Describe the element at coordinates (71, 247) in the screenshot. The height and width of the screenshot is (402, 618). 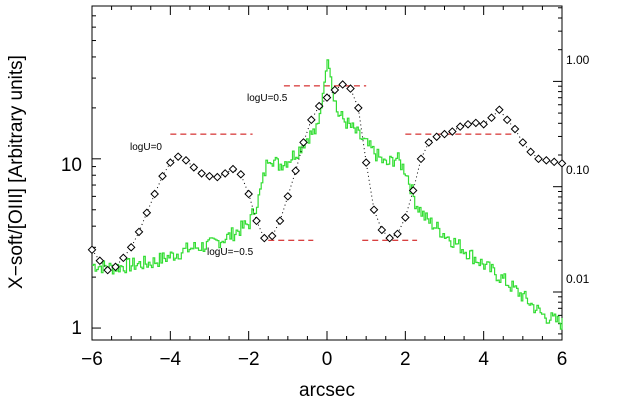
I see `y-left-tick-labels: 1 10` at that location.